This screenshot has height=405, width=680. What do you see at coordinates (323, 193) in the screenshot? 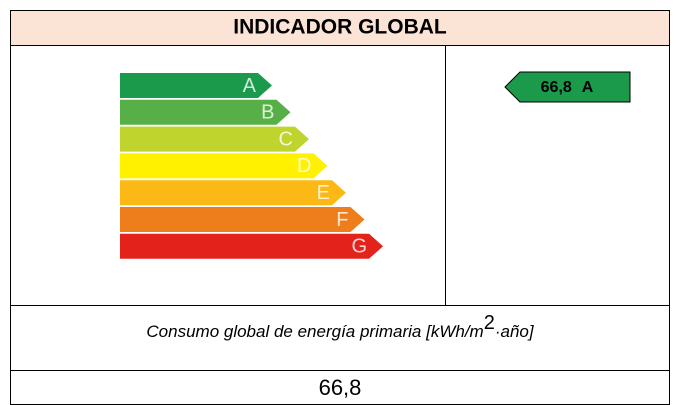
I see `rating-letter: E` at bounding box center [323, 193].